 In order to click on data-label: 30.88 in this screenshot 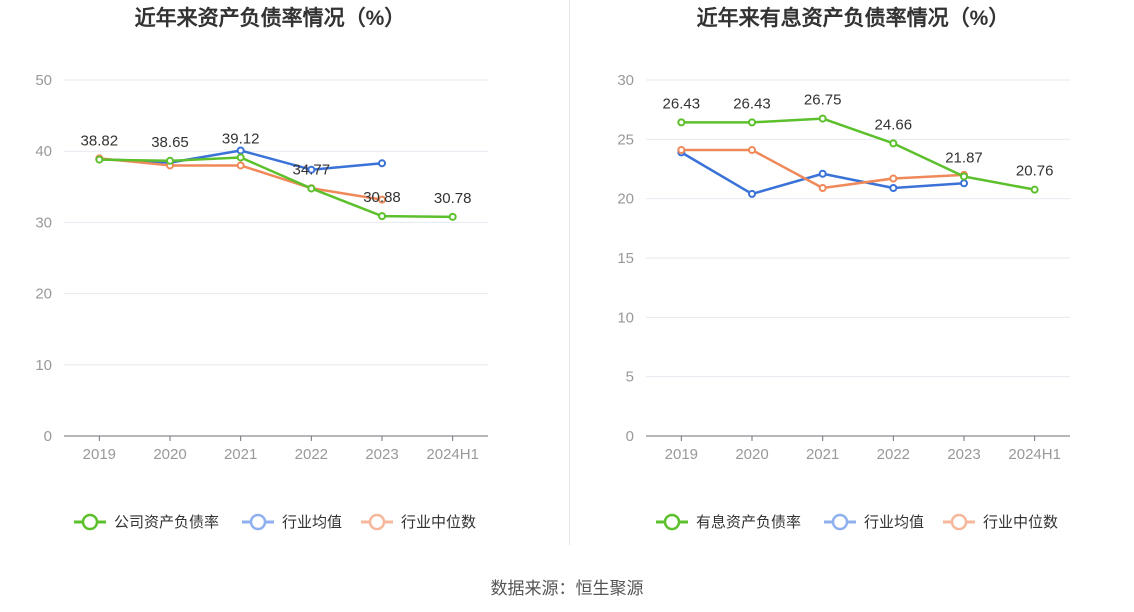, I will do `click(382, 197)`.